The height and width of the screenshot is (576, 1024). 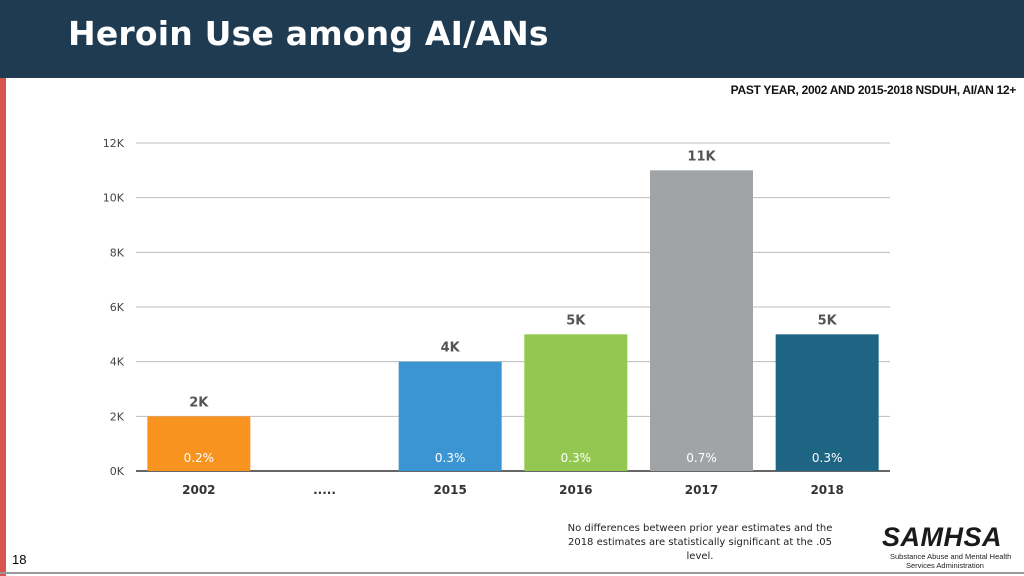 What do you see at coordinates (117, 362) in the screenshot?
I see `y-tick-label: 4K` at bounding box center [117, 362].